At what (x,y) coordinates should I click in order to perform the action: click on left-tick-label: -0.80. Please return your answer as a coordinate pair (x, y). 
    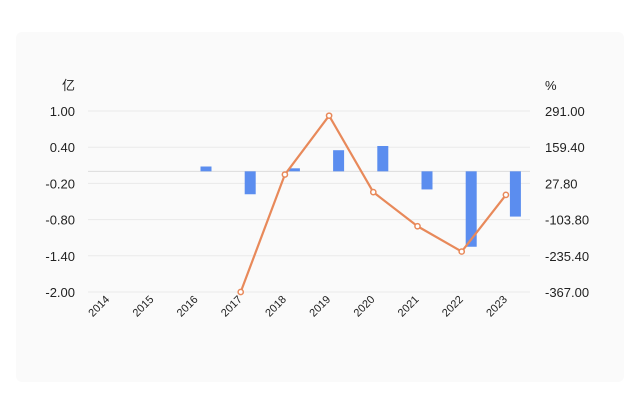
    Looking at the image, I should click on (60, 220).